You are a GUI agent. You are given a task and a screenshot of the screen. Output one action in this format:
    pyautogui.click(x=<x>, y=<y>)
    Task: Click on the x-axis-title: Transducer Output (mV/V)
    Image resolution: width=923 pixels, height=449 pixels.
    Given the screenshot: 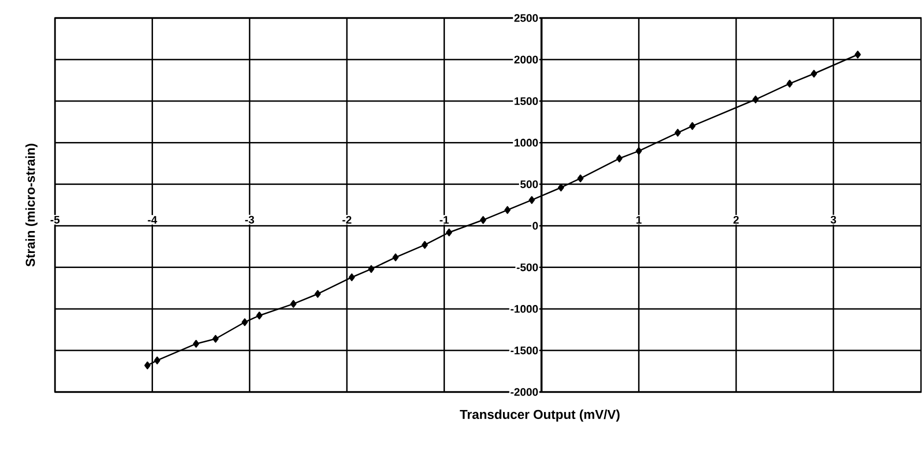 What is the action you would take?
    pyautogui.click(x=540, y=416)
    